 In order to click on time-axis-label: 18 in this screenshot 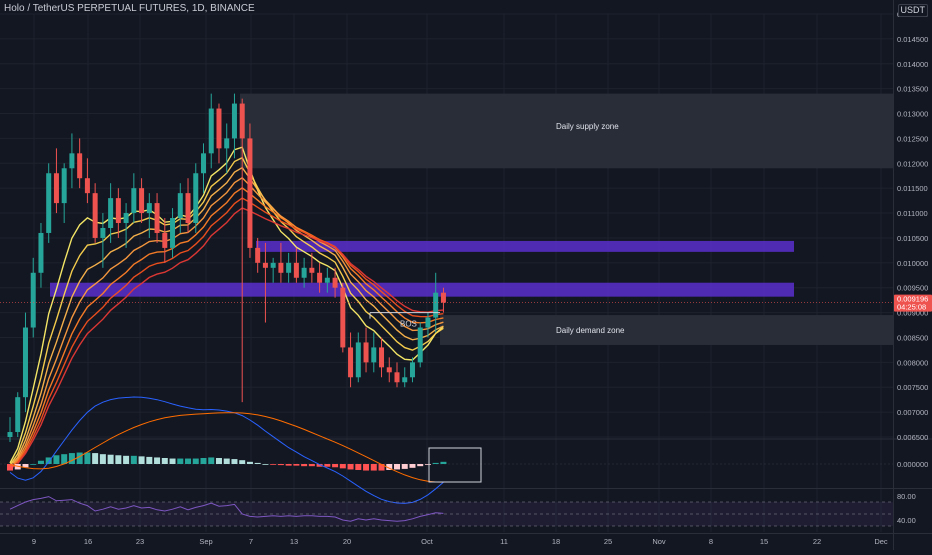, I will do `click(556, 541)`.